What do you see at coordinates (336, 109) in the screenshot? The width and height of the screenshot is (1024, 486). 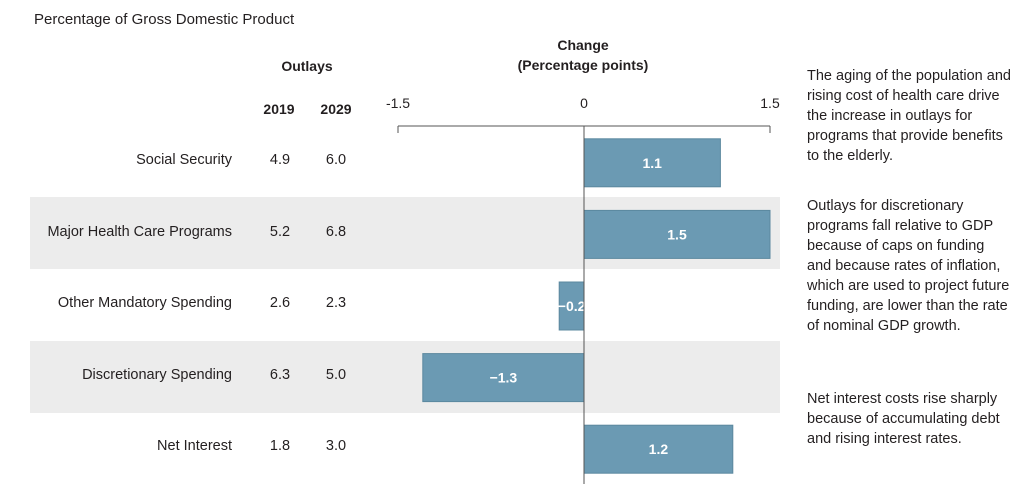 I see `year-2029-header: 2029` at bounding box center [336, 109].